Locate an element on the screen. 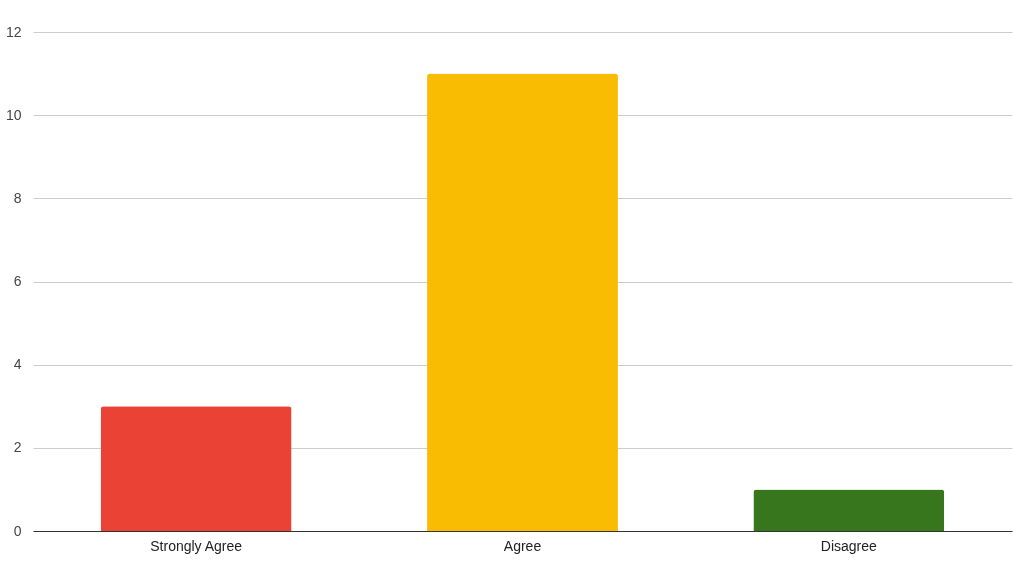 The image size is (1014, 563). y-tick-label: 8 is located at coordinates (17, 197).